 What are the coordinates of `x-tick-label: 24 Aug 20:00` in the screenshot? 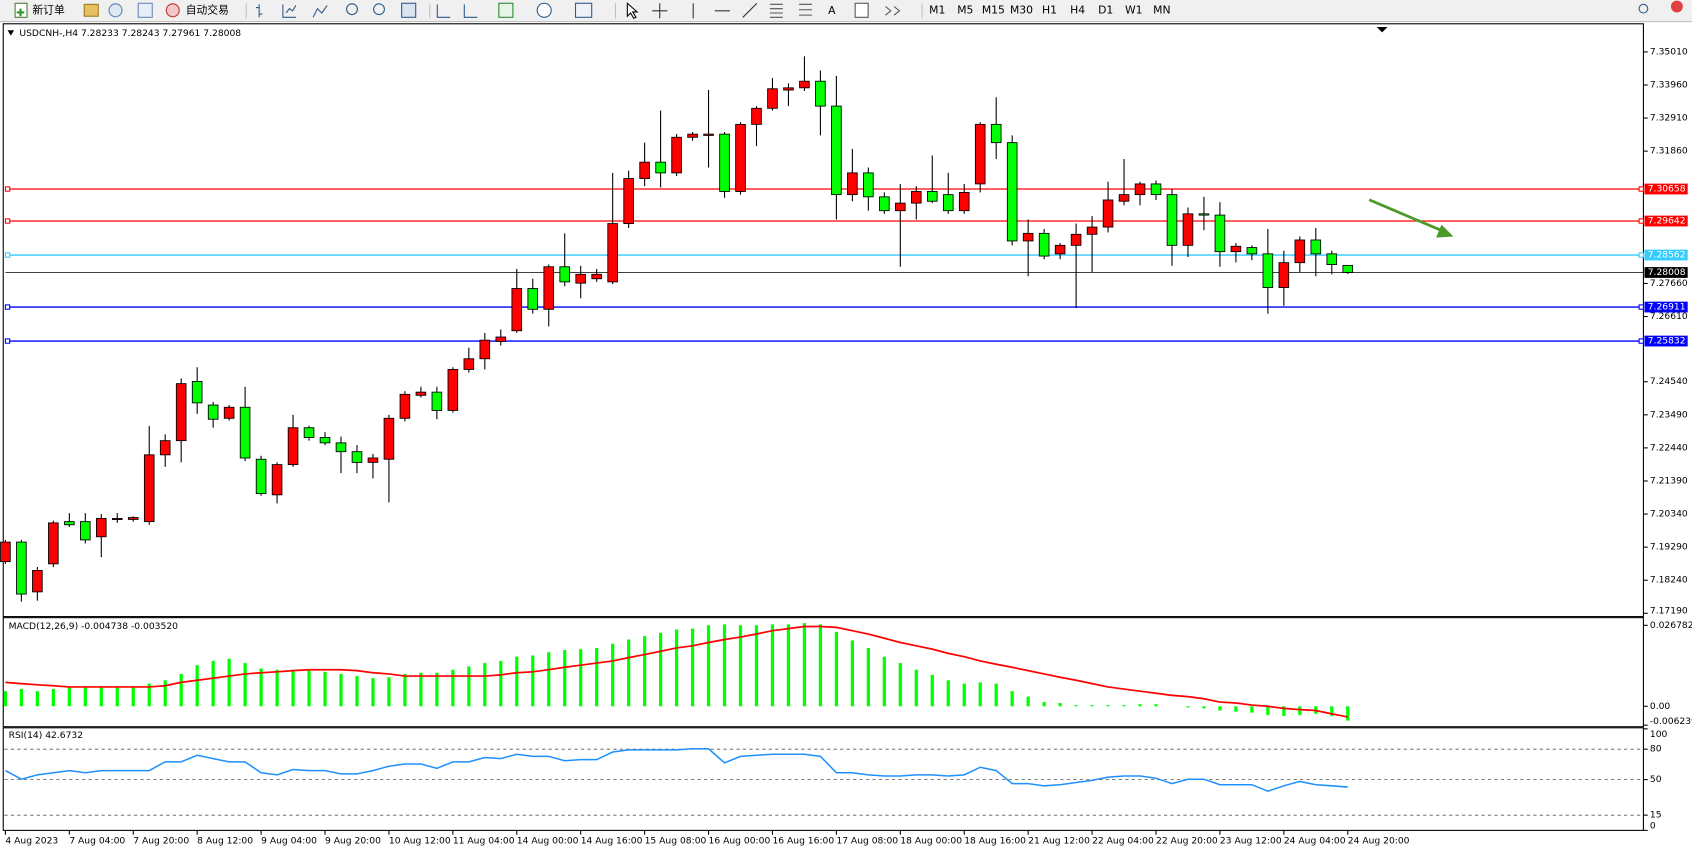 It's located at (1379, 841).